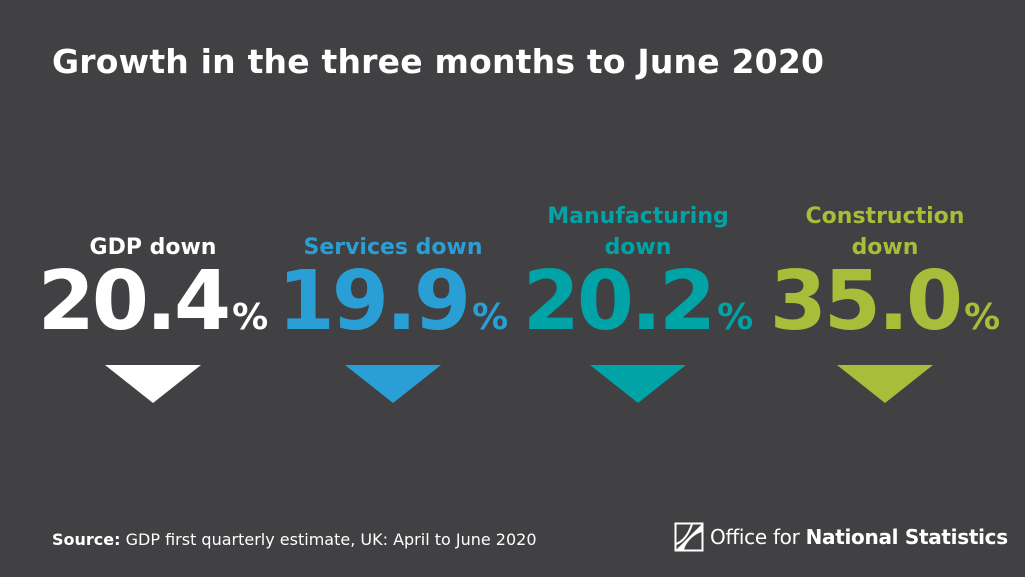  I want to click on stat-value: 20.4%, so click(153, 310).